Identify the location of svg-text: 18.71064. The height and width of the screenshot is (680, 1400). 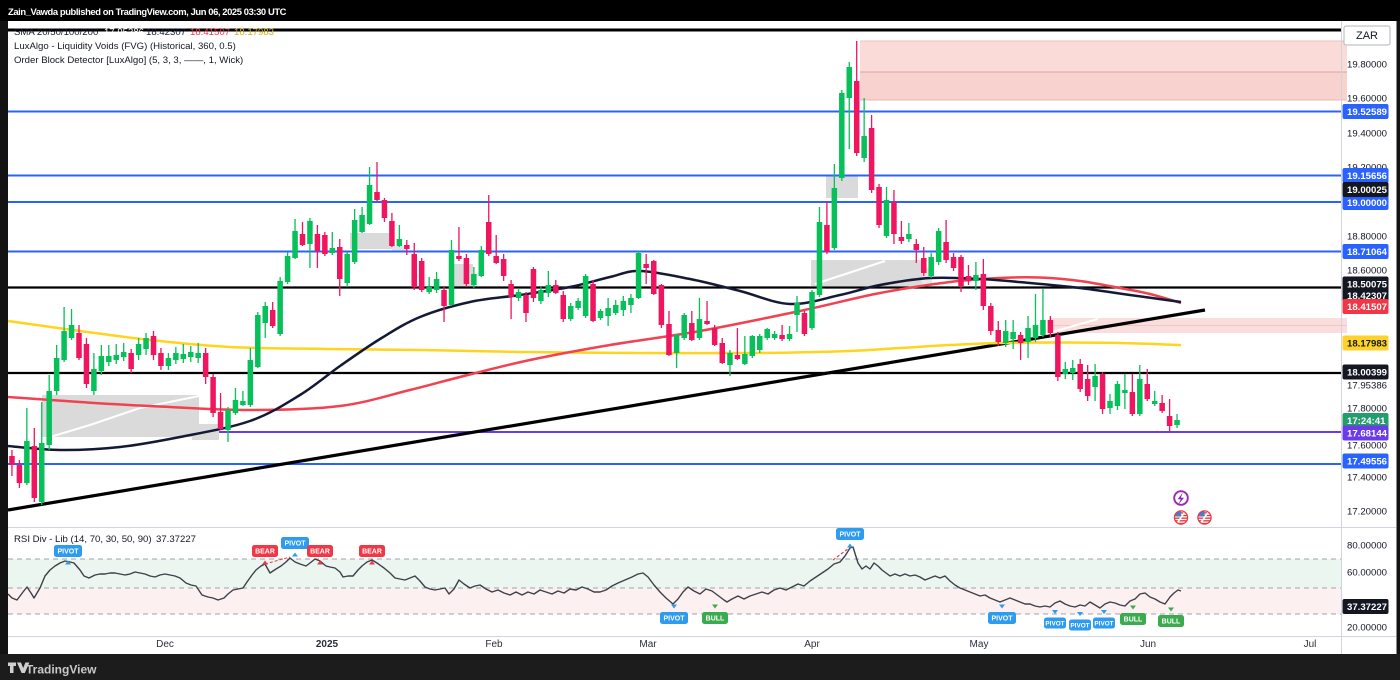
(1367, 252).